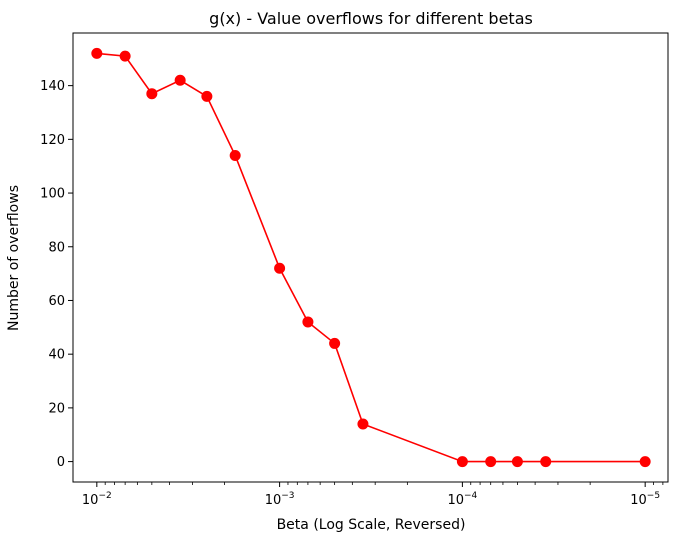 The height and width of the screenshot is (542, 687). Describe the element at coordinates (61, 462) in the screenshot. I see `y-tick-label: 0` at that location.